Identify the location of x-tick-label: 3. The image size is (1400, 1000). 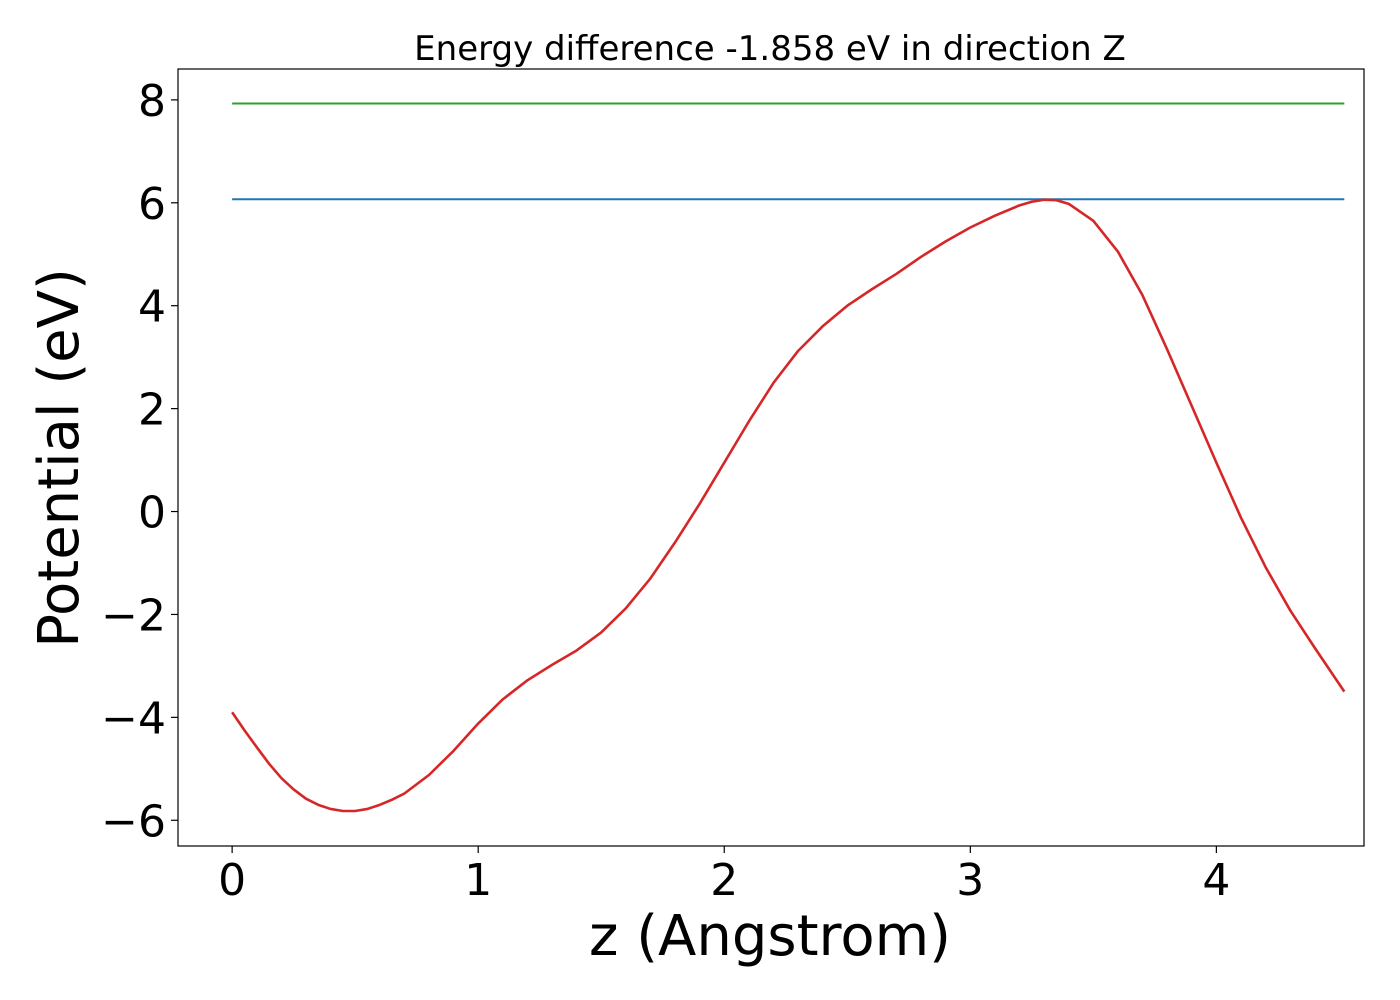
(970, 880).